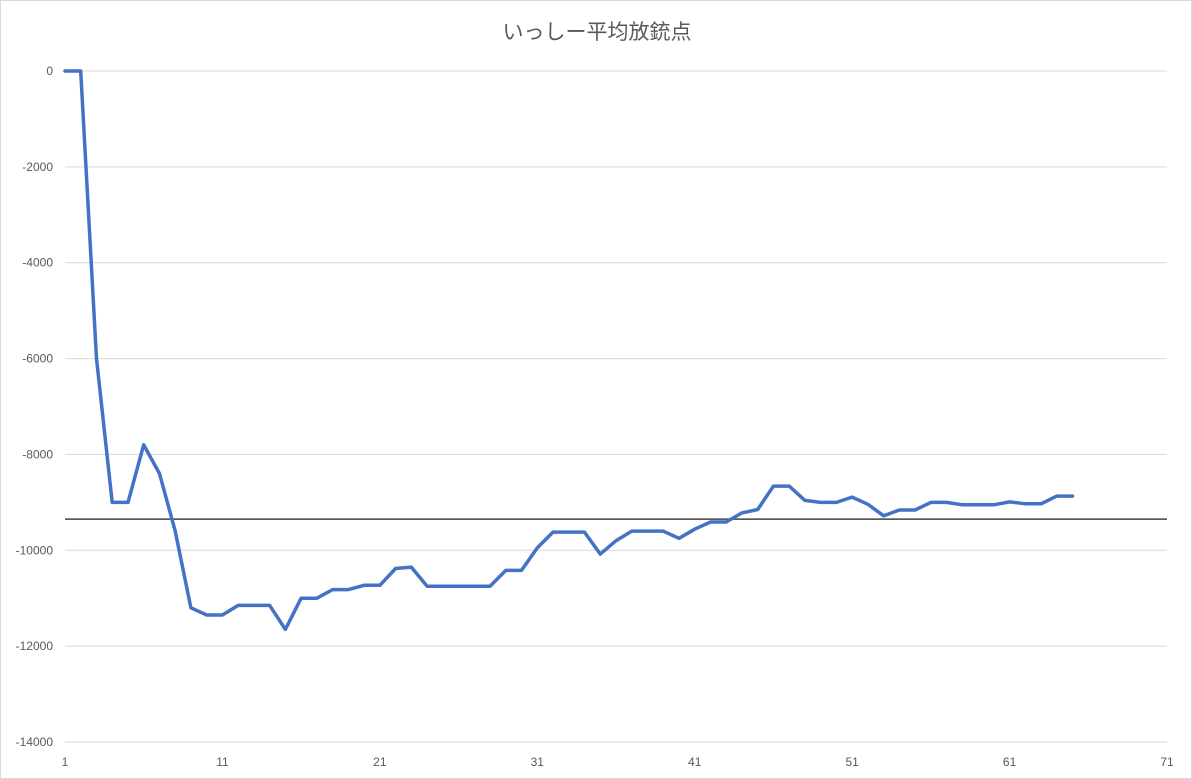  Describe the element at coordinates (35, 550) in the screenshot. I see `y-tick-label: -10000` at that location.